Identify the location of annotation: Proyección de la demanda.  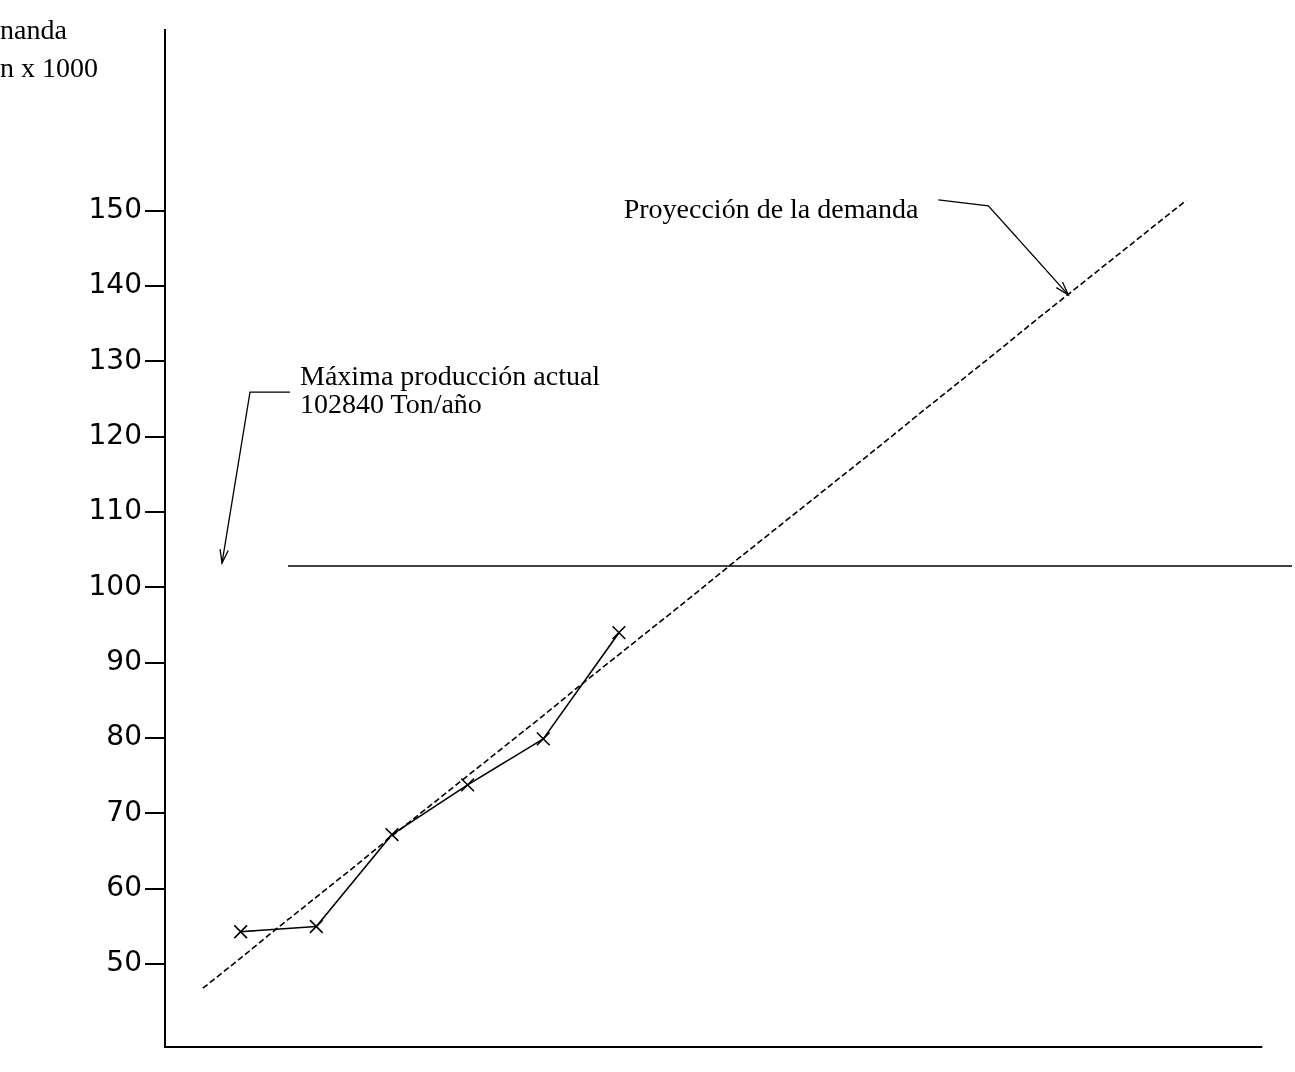
(771, 209).